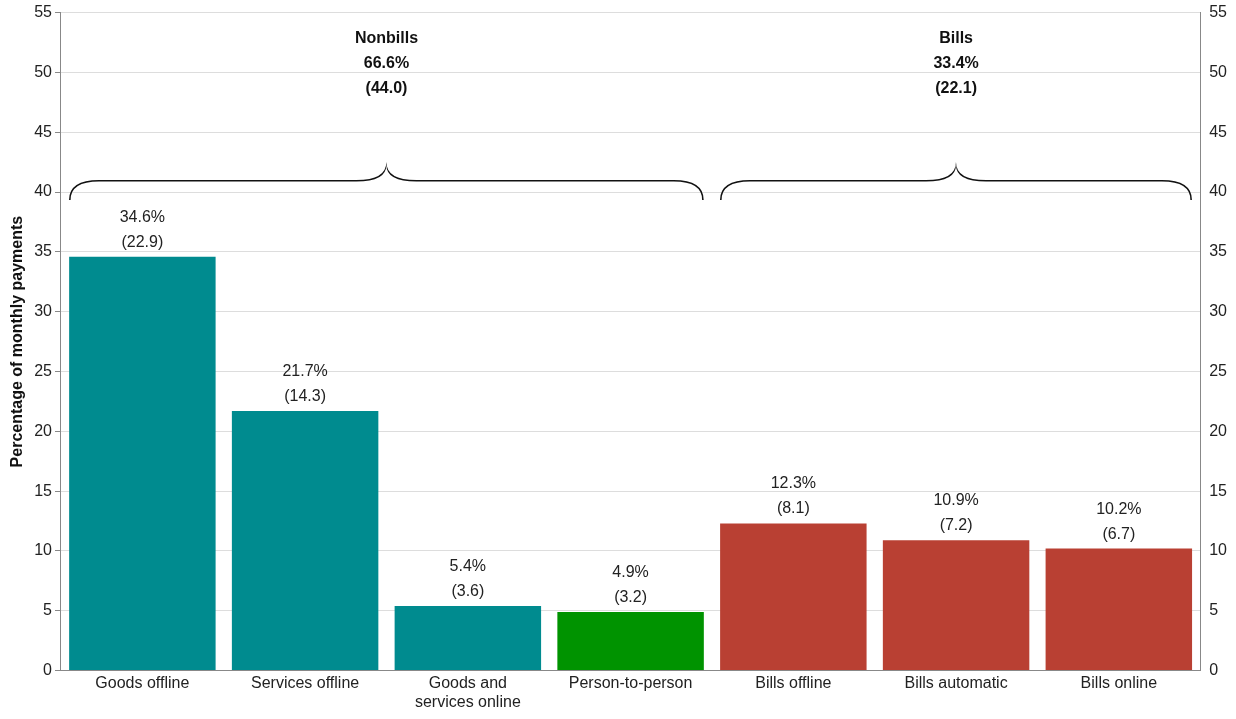  What do you see at coordinates (1218, 550) in the screenshot?
I see `y2-tick-label: 10` at bounding box center [1218, 550].